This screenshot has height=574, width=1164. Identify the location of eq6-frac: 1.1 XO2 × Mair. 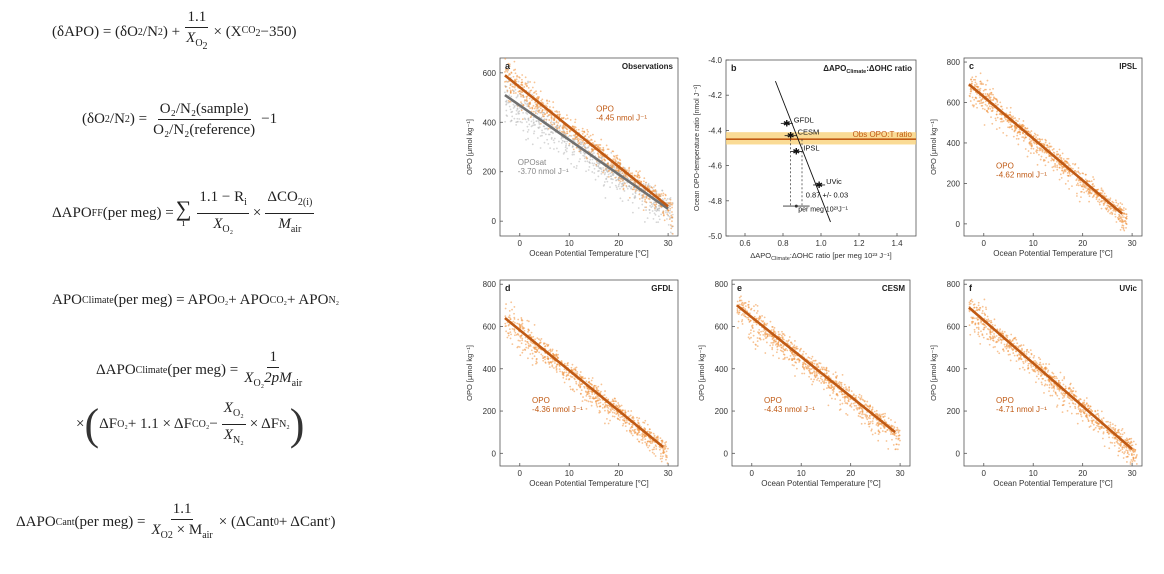
(182, 521).